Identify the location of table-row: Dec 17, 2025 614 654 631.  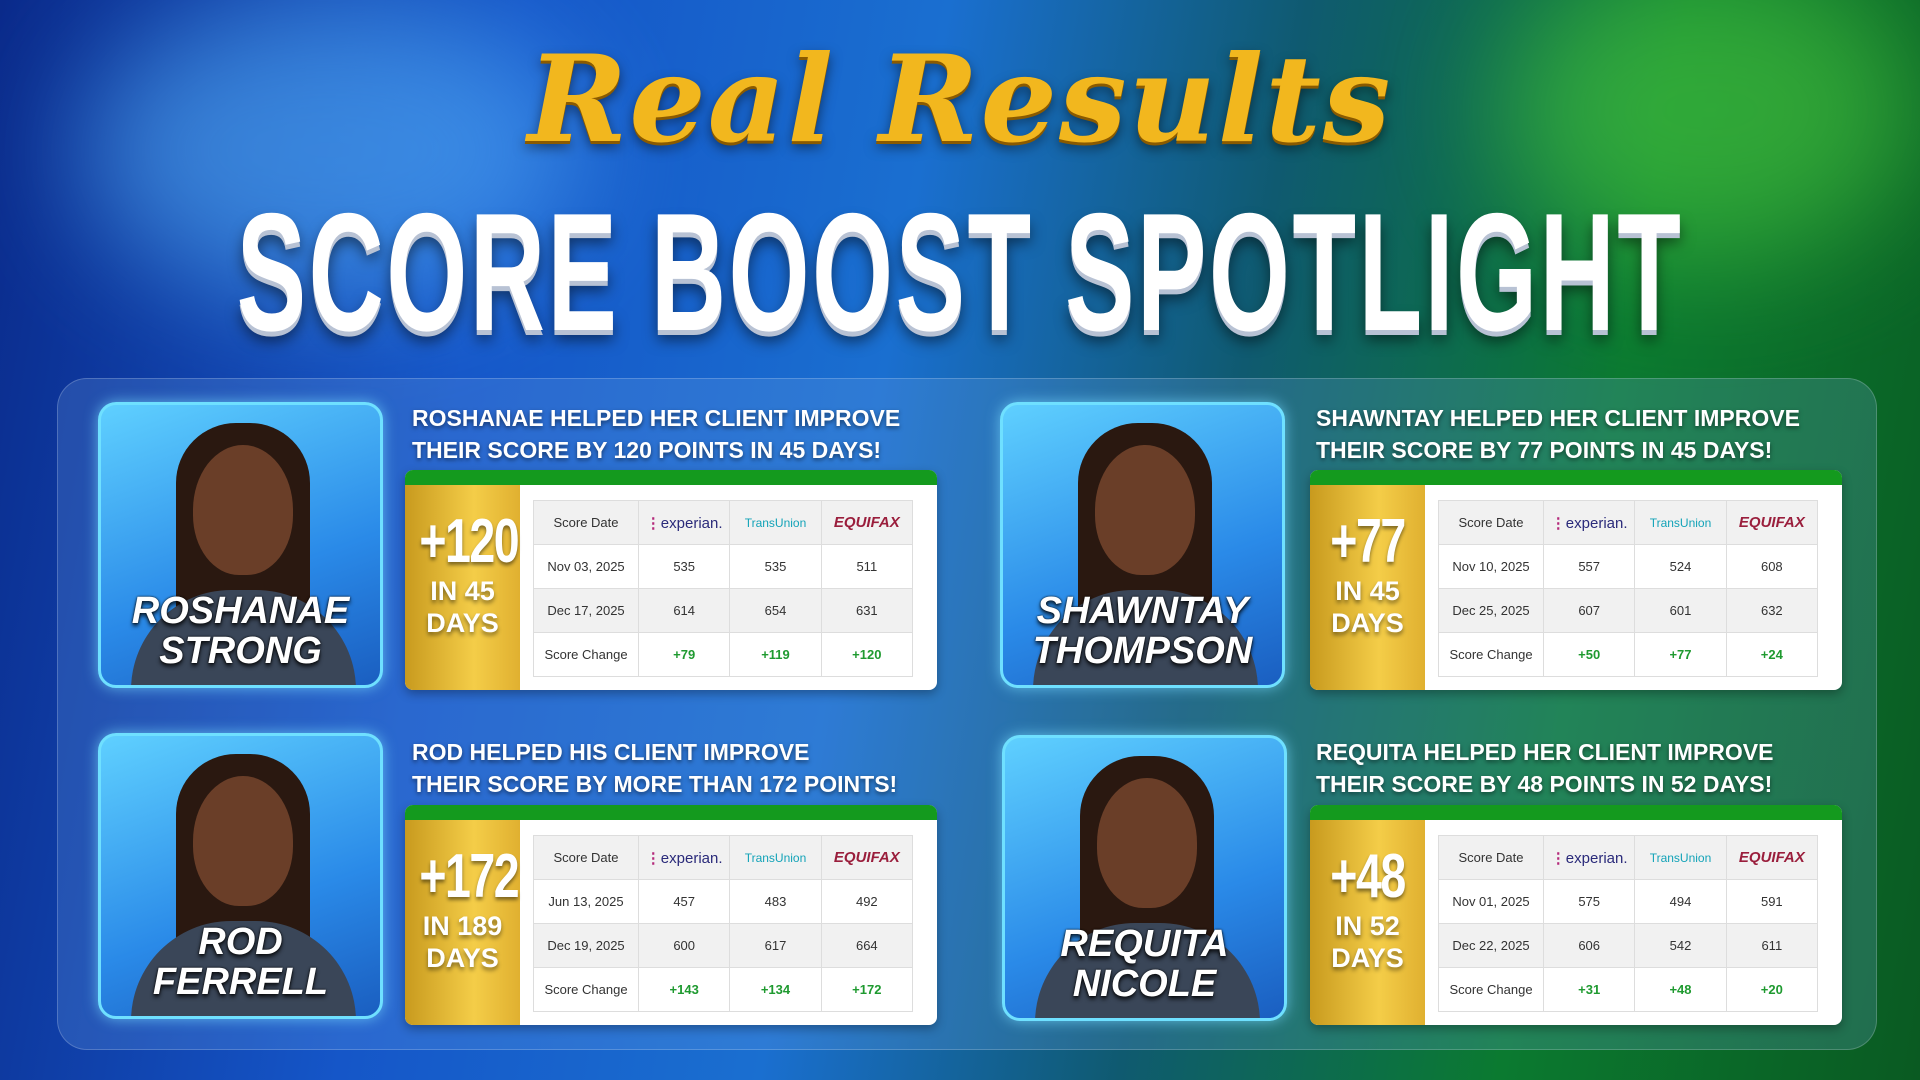
(723, 610).